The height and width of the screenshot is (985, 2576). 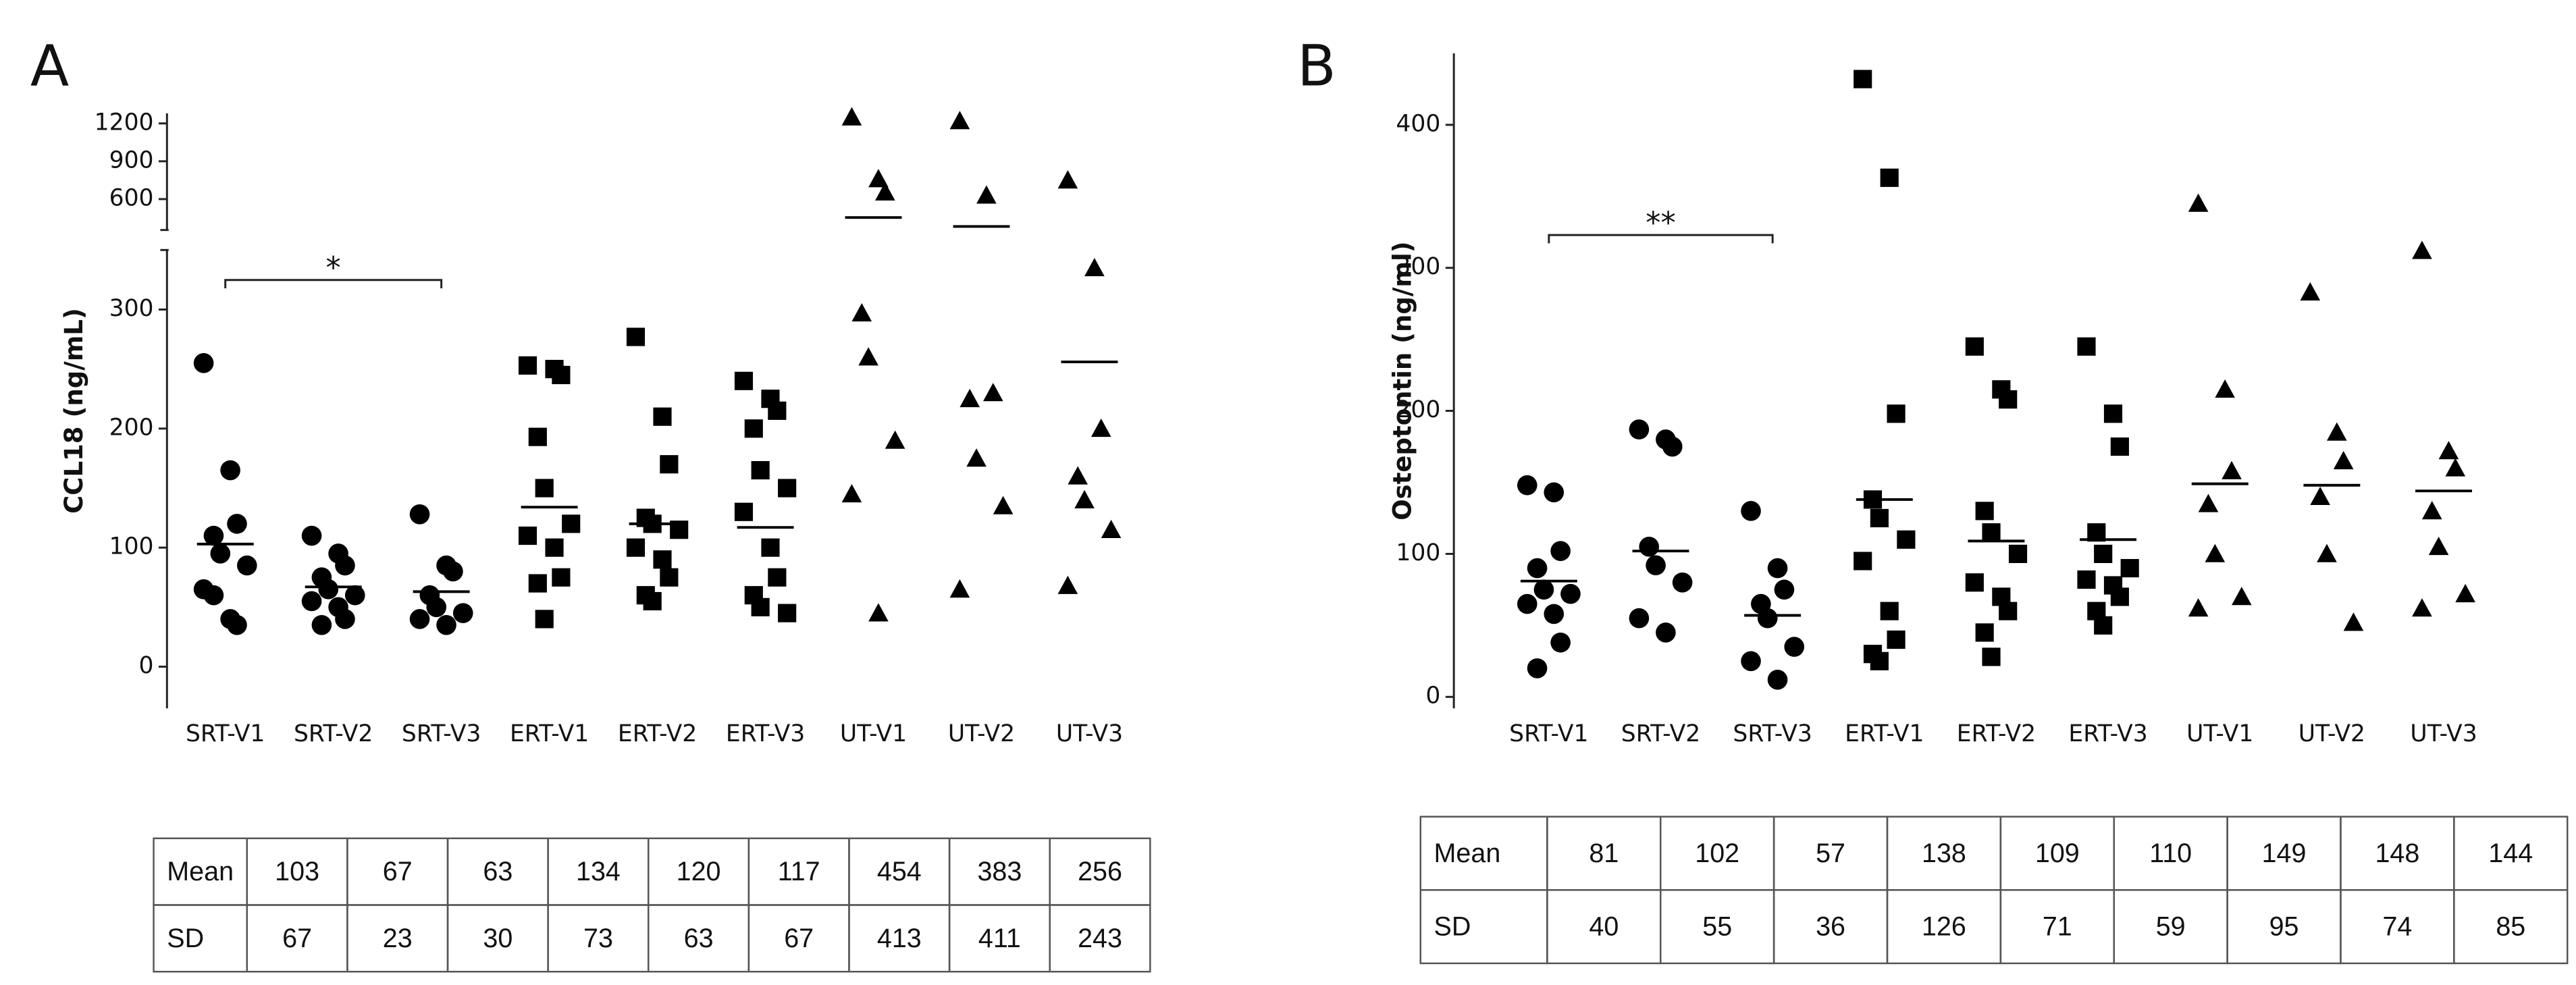 What do you see at coordinates (1316, 66) in the screenshot?
I see `panel-letter: B` at bounding box center [1316, 66].